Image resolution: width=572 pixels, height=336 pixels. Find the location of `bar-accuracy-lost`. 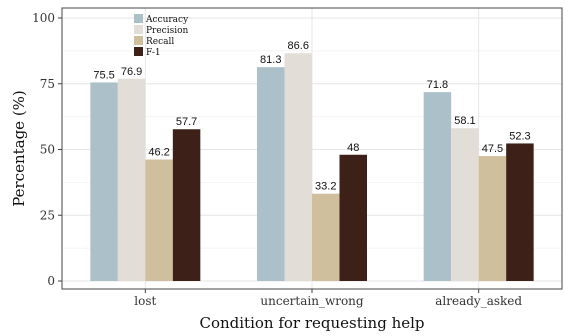

bar-accuracy-lost is located at coordinates (104, 181).